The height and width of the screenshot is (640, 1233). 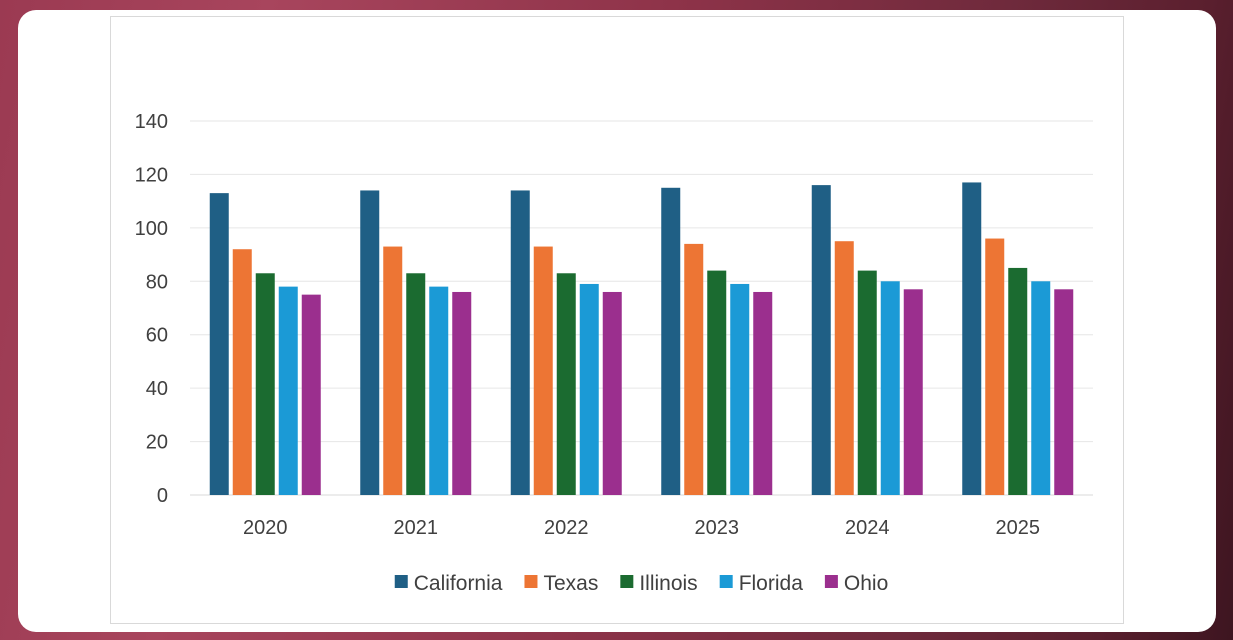 I want to click on bar-ohio-2020, so click(x=311, y=394).